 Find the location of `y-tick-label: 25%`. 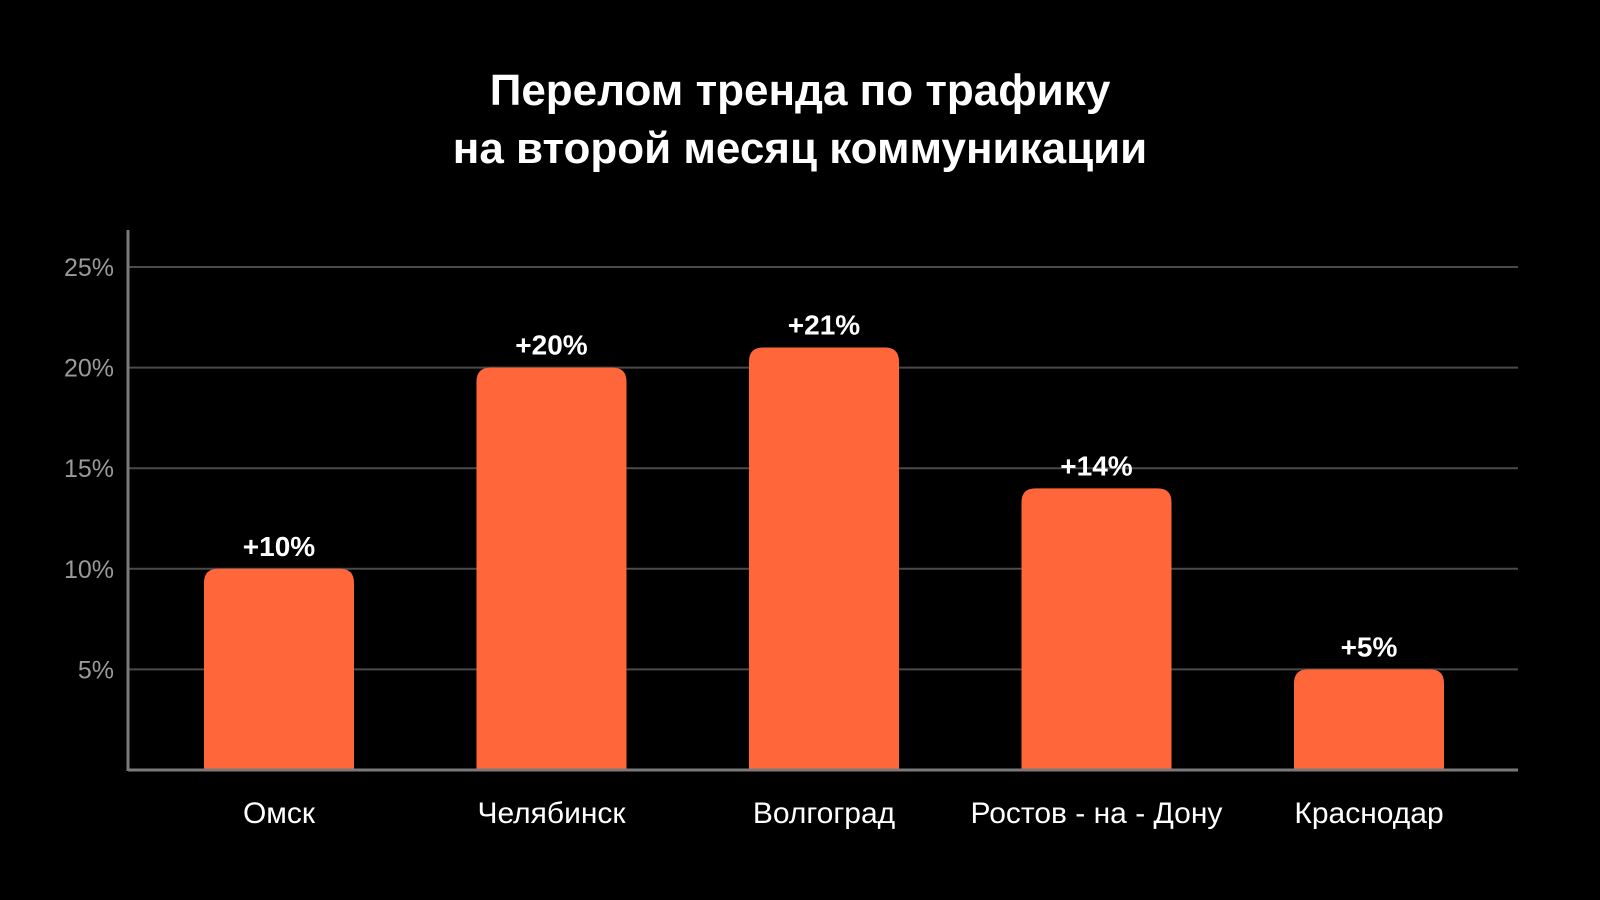

y-tick-label: 25% is located at coordinates (89, 268).